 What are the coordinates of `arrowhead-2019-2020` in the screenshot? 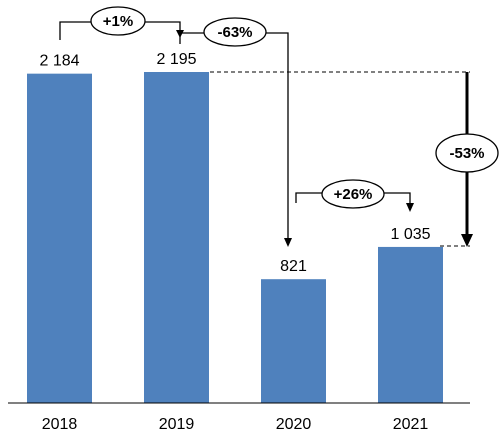 It's located at (288, 242).